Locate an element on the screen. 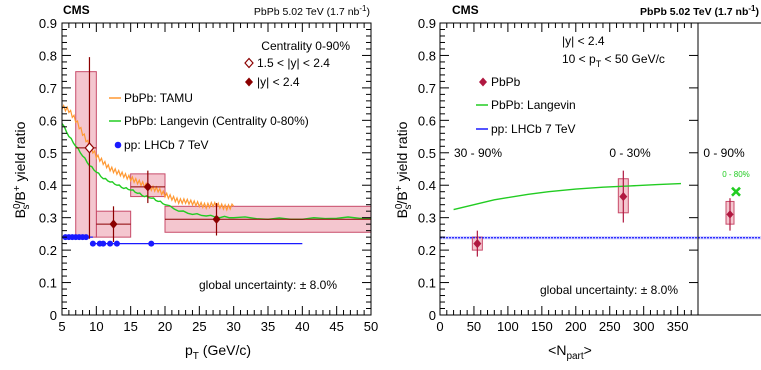  right-rapidity-text: |y| < 2.4 is located at coordinates (583, 41).